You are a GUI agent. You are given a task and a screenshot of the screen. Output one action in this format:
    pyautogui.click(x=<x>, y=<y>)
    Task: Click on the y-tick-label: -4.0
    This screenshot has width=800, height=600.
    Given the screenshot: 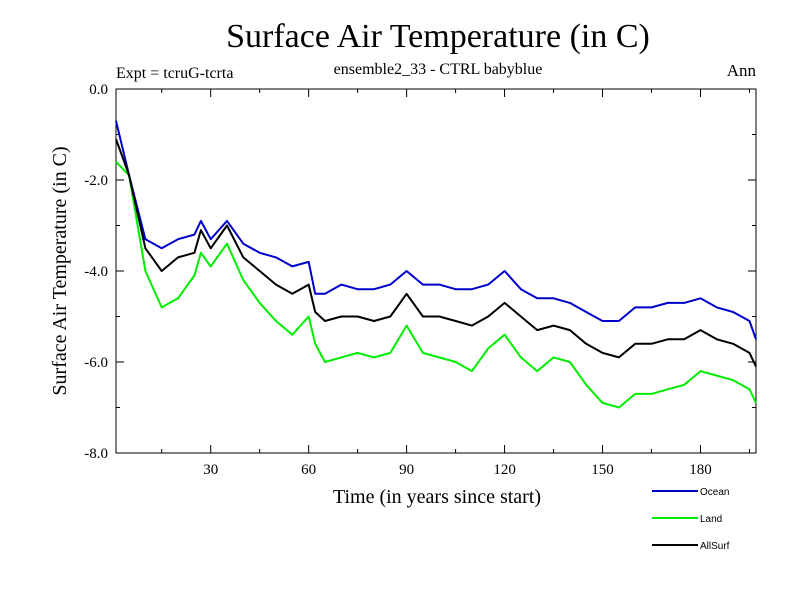 What is the action you would take?
    pyautogui.click(x=96, y=272)
    